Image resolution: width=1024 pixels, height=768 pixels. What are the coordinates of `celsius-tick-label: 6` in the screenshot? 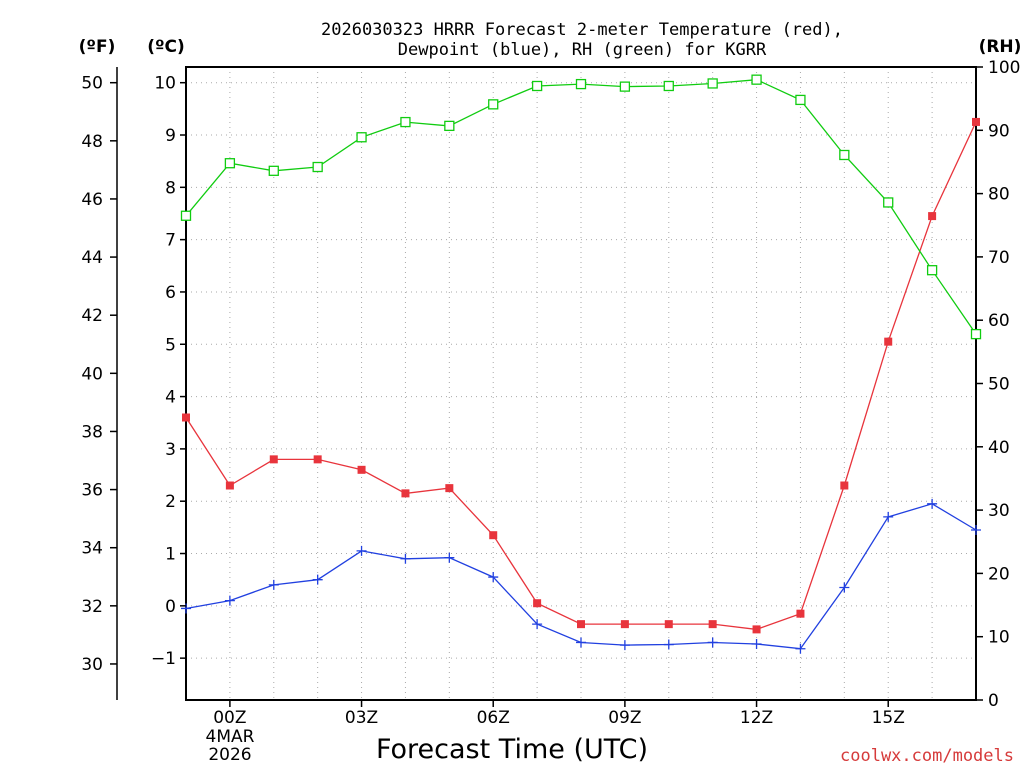 It's located at (170, 293).